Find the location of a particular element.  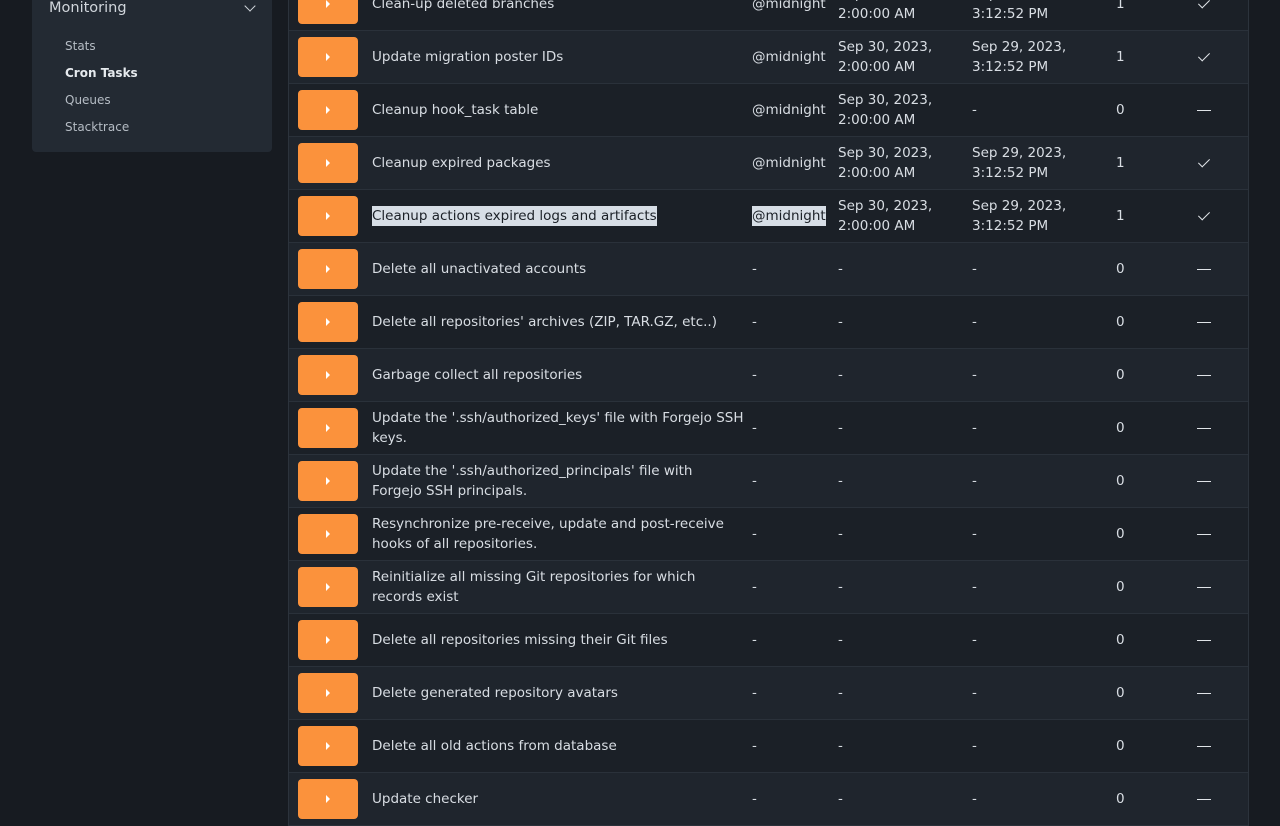

task-name: Delete all old actions from database is located at coordinates (494, 746).